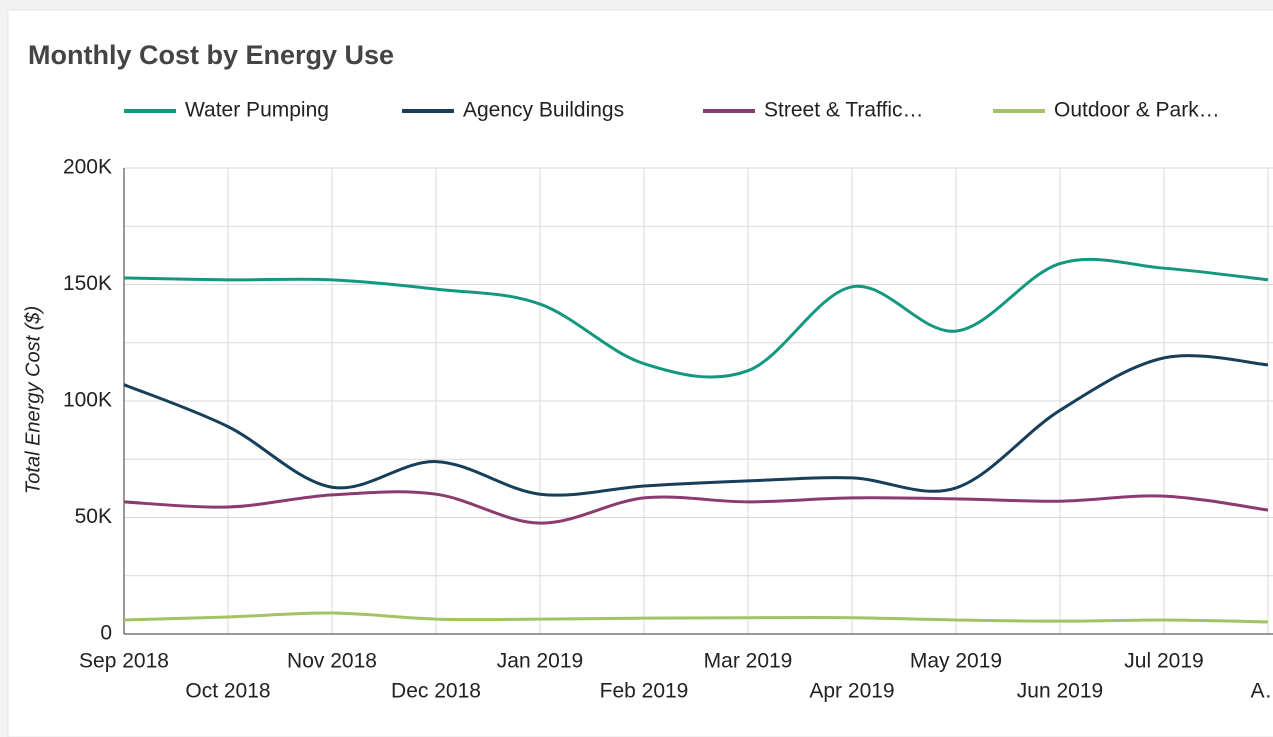 The image size is (1273, 737). What do you see at coordinates (543, 110) in the screenshot?
I see `legend-label: Agency Buildings` at bounding box center [543, 110].